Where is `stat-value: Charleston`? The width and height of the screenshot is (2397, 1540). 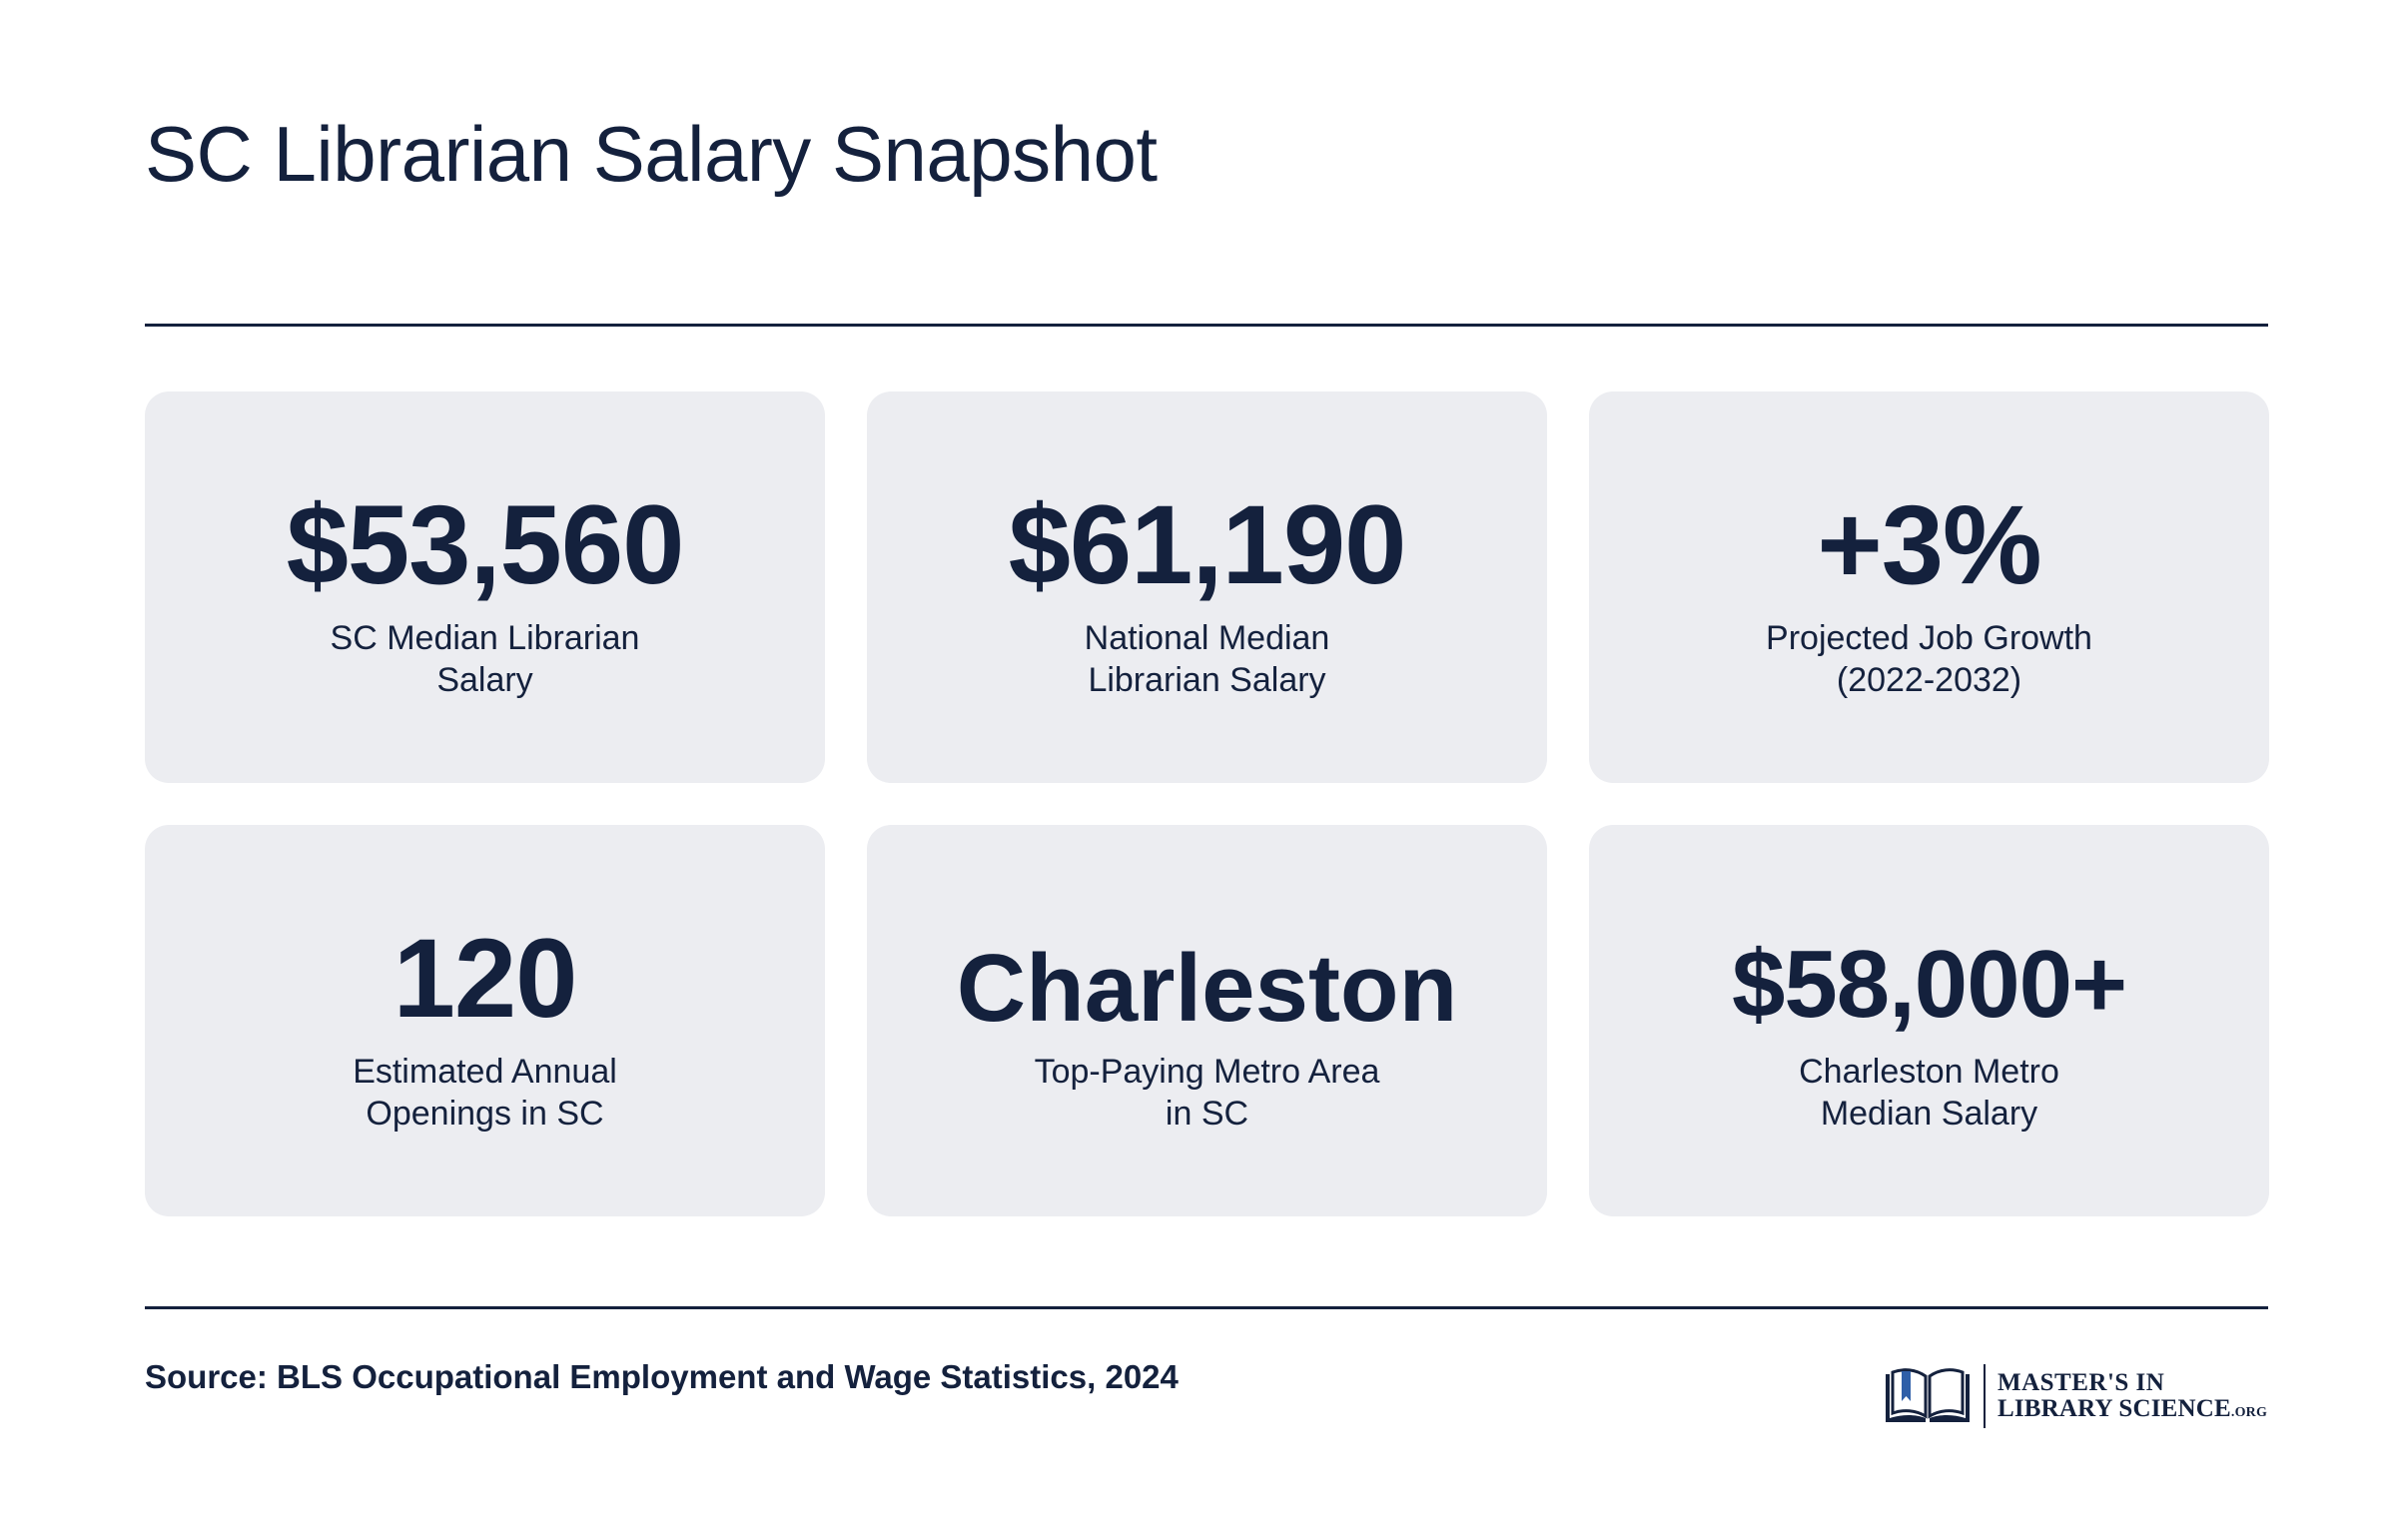 stat-value: Charleston is located at coordinates (1207, 989).